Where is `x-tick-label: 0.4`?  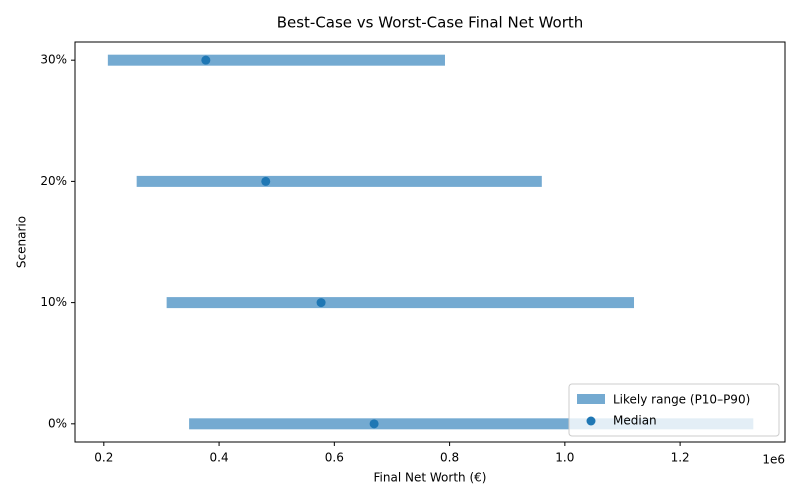 x-tick-label: 0.4 is located at coordinates (219, 458).